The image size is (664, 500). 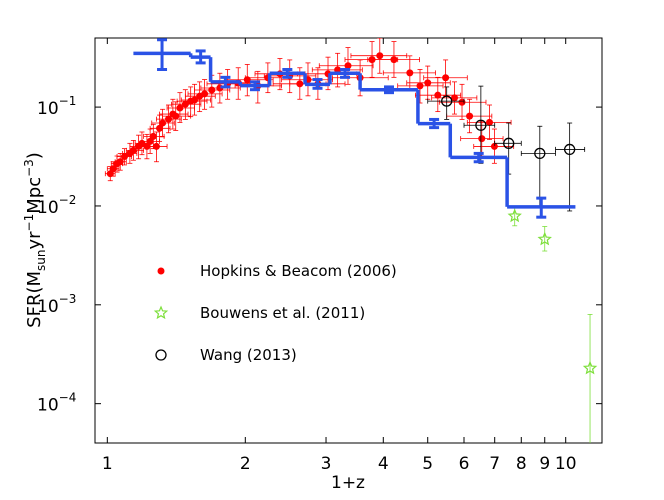 What do you see at coordinates (68, 299) in the screenshot?
I see `y-tick-exponent: −3` at bounding box center [68, 299].